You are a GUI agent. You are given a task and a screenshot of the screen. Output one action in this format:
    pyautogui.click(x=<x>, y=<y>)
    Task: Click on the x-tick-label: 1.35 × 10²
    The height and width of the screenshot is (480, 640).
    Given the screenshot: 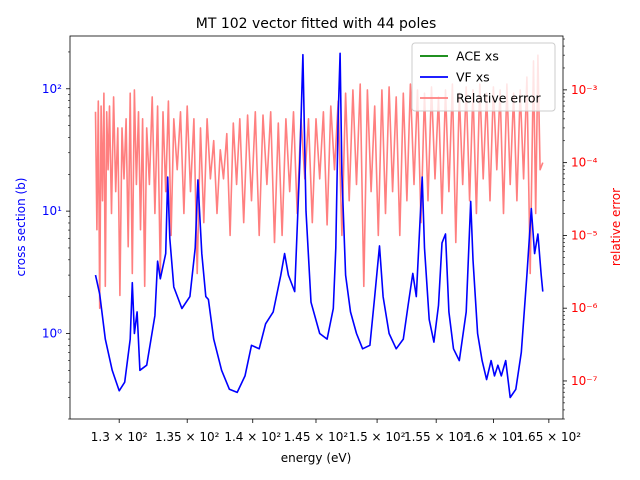 What is the action you would take?
    pyautogui.click(x=187, y=437)
    